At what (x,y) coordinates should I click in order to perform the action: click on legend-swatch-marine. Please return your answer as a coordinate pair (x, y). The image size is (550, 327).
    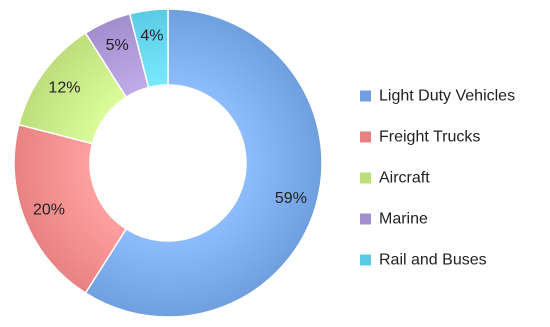
    Looking at the image, I should click on (365, 219).